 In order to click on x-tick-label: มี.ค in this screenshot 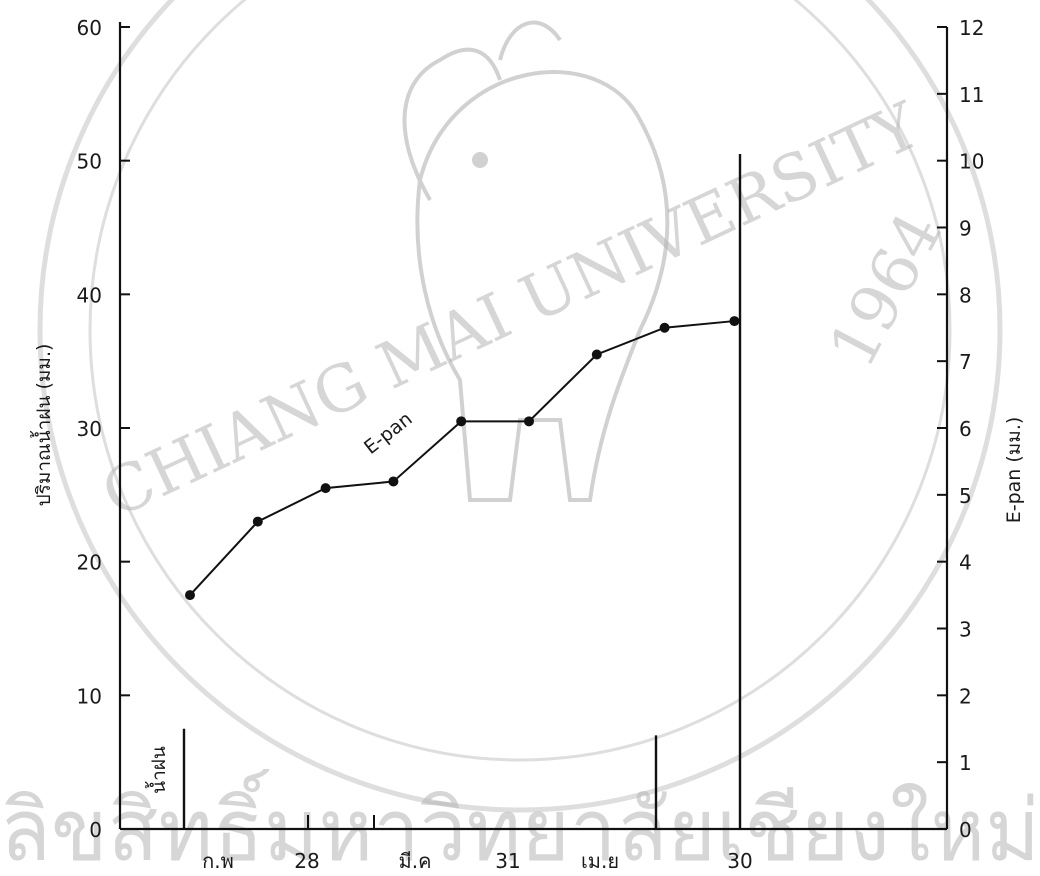, I will do `click(415, 861)`.